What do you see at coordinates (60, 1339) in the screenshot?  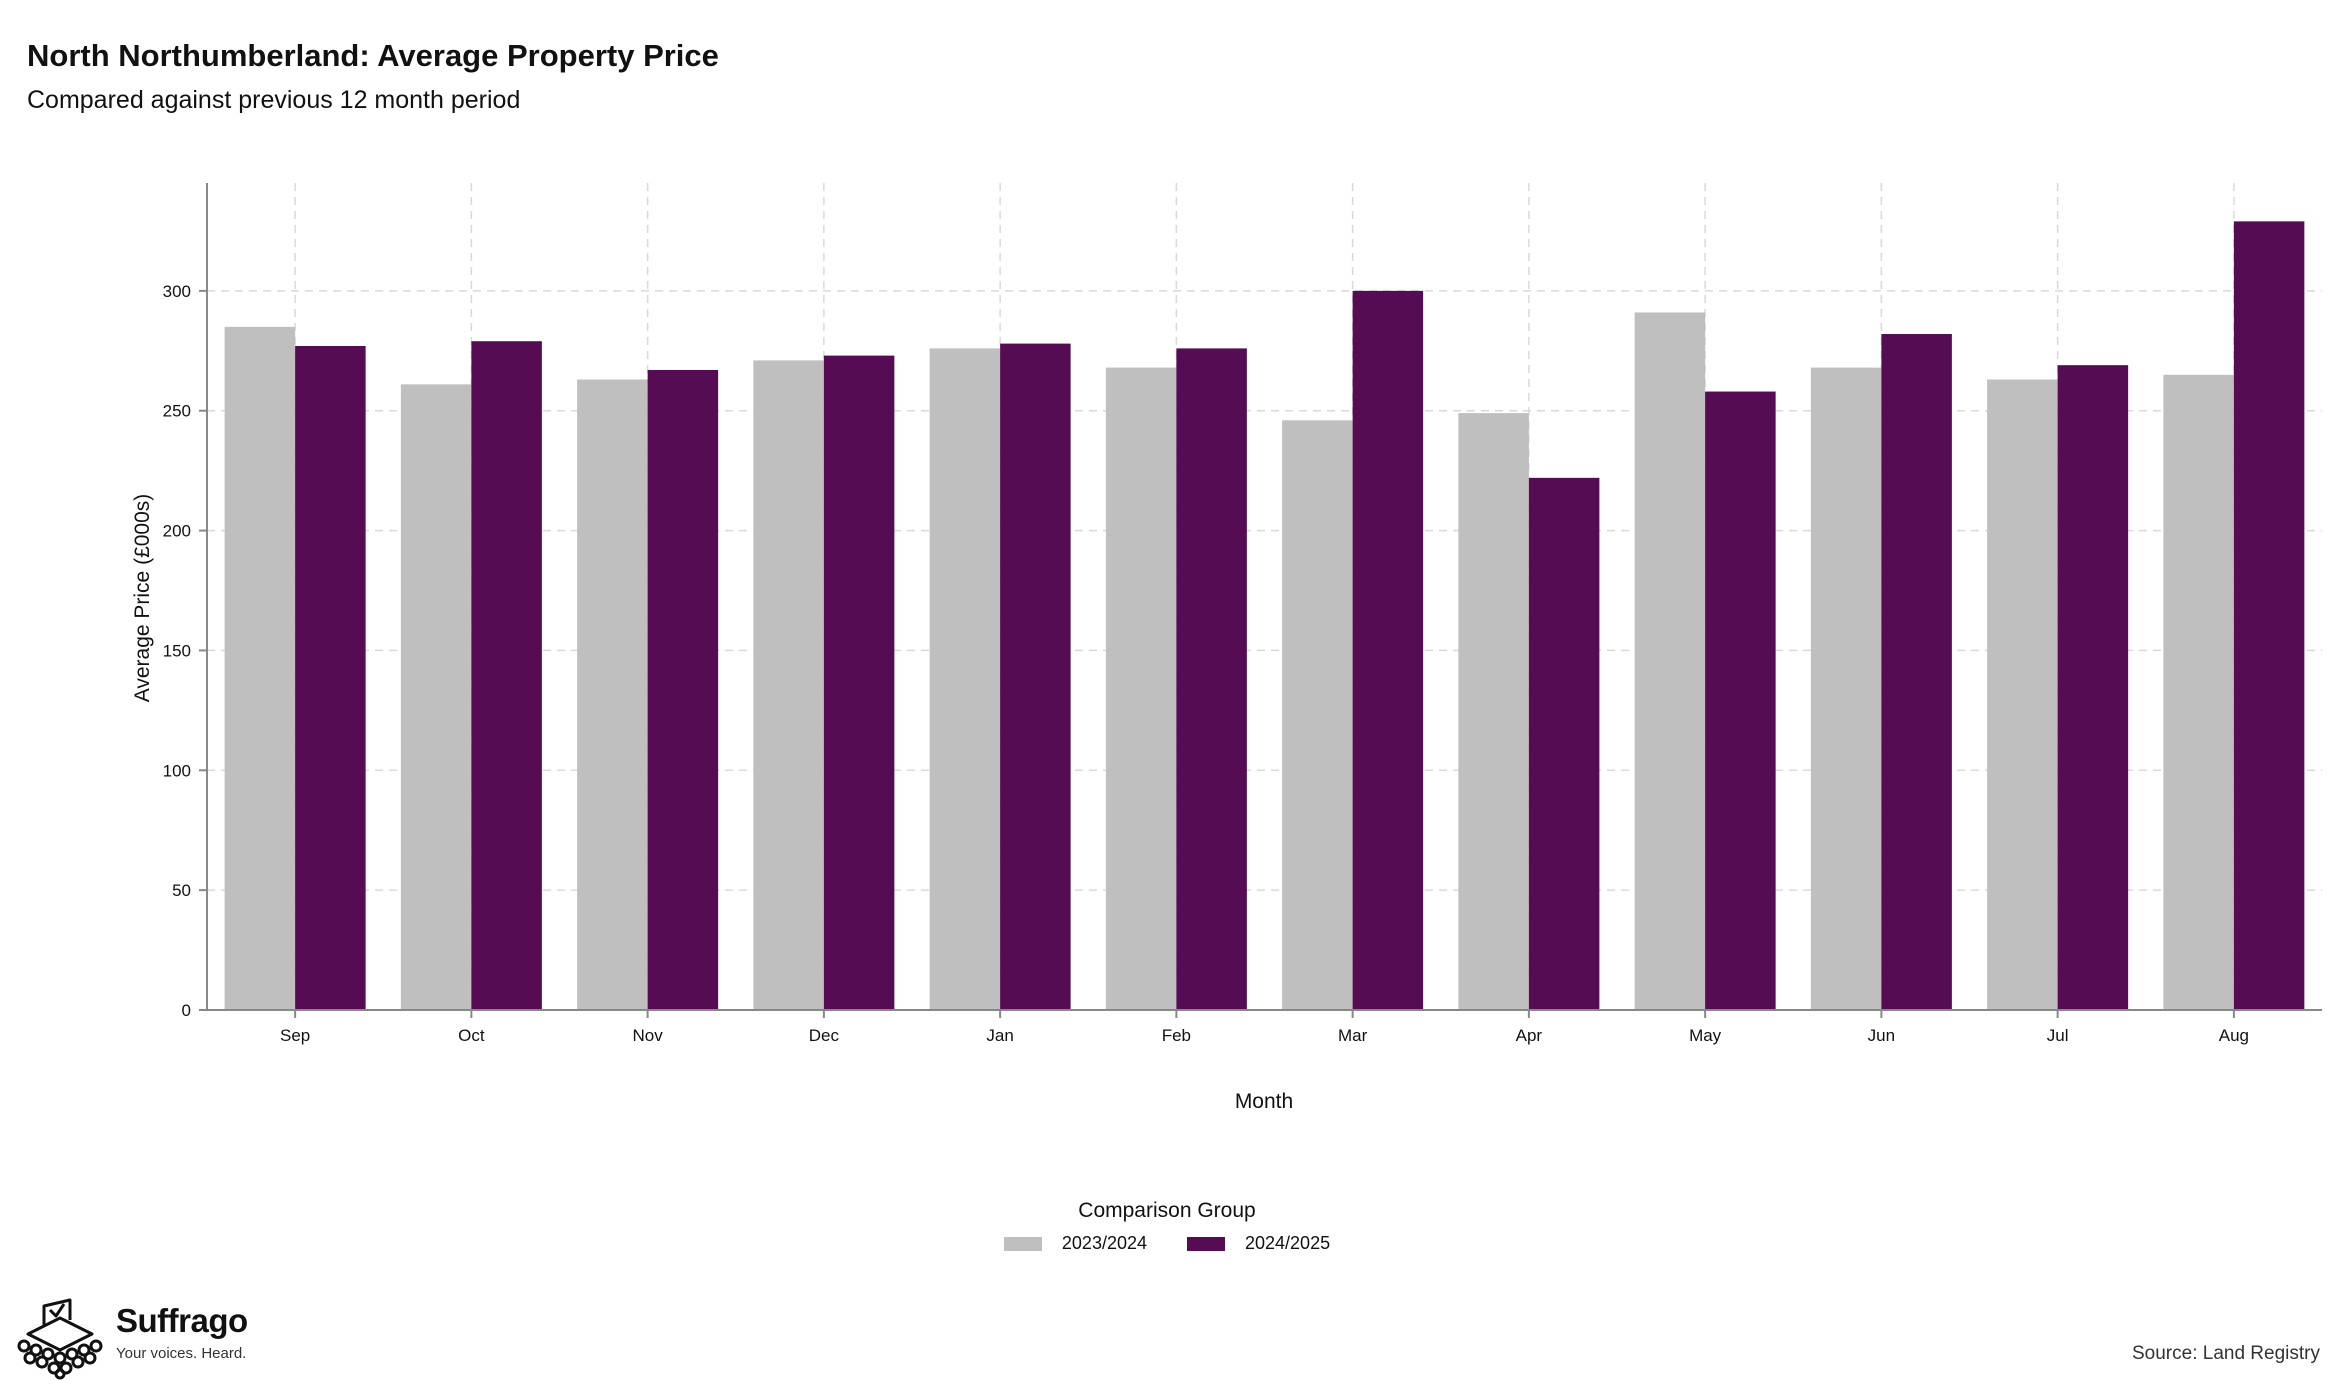 I see `ballot-box-icon` at bounding box center [60, 1339].